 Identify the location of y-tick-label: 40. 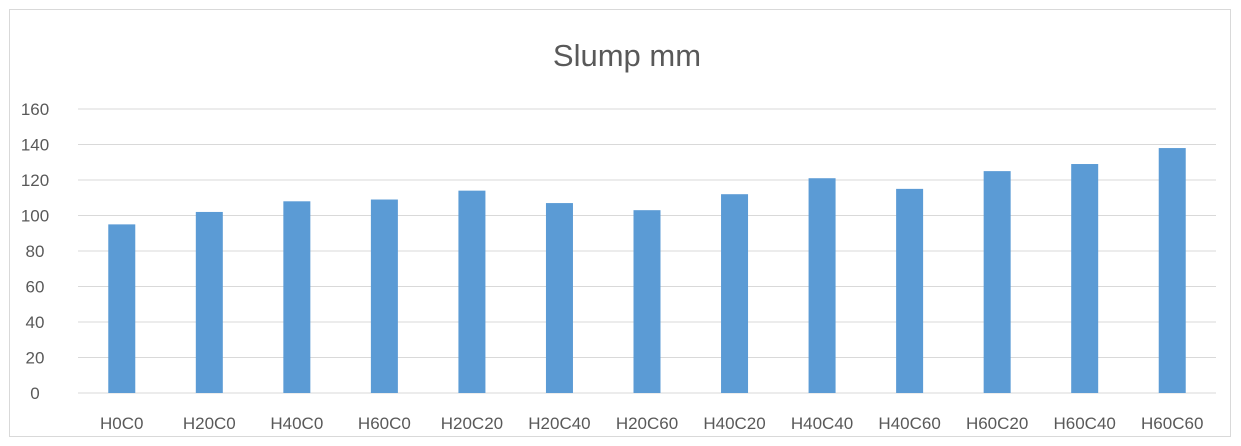
(35, 322).